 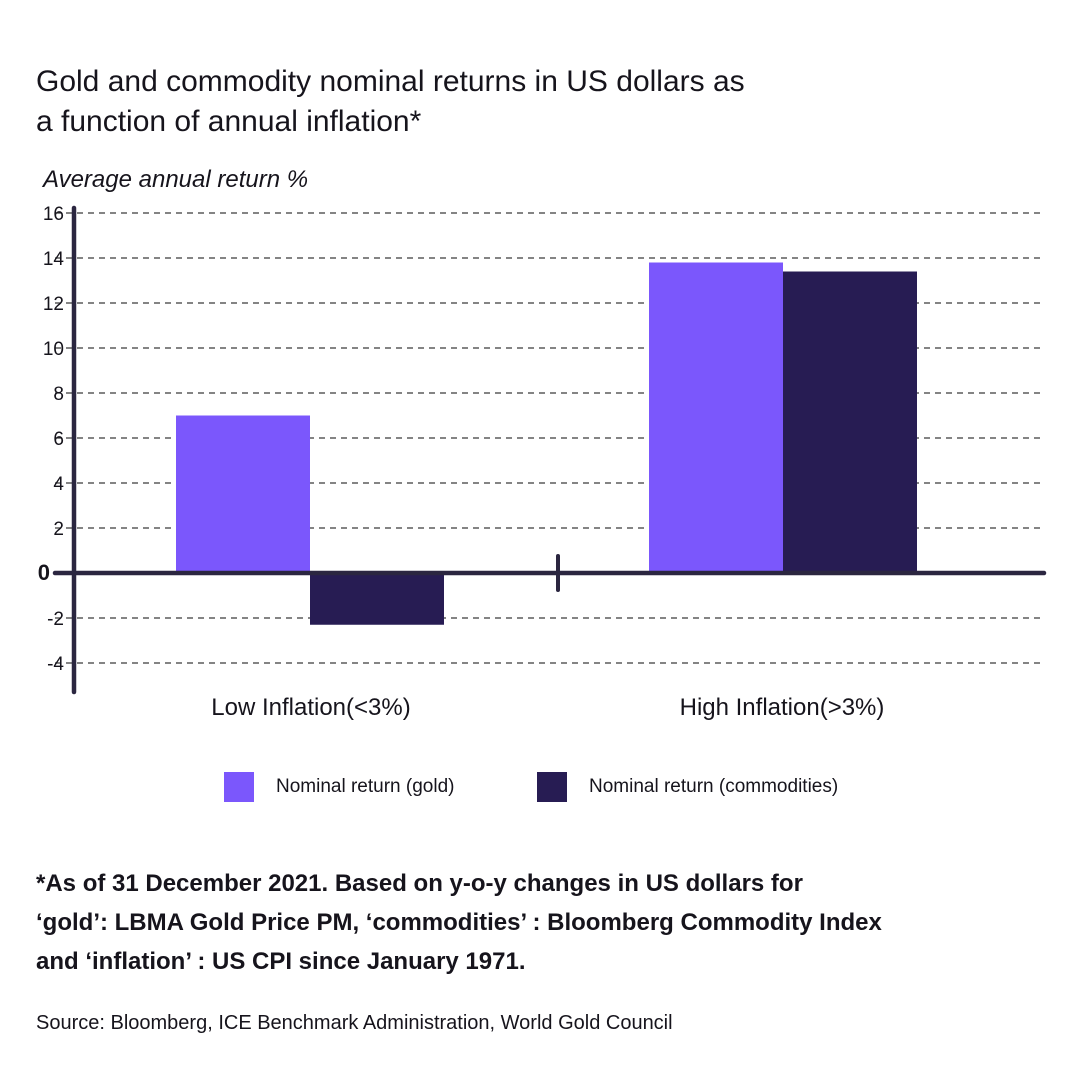 I want to click on legend-label-gold: Nominal return (gold), so click(x=365, y=786).